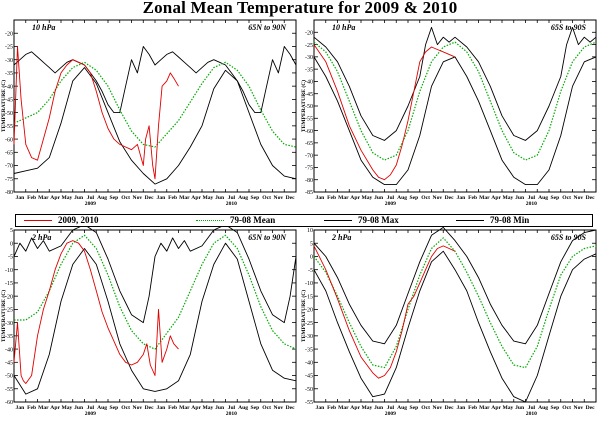 Image resolution: width=600 pixels, height=428 pixels. What do you see at coordinates (253, 220) in the screenshot?
I see `legend-label: 79-08 Mean` at bounding box center [253, 220].